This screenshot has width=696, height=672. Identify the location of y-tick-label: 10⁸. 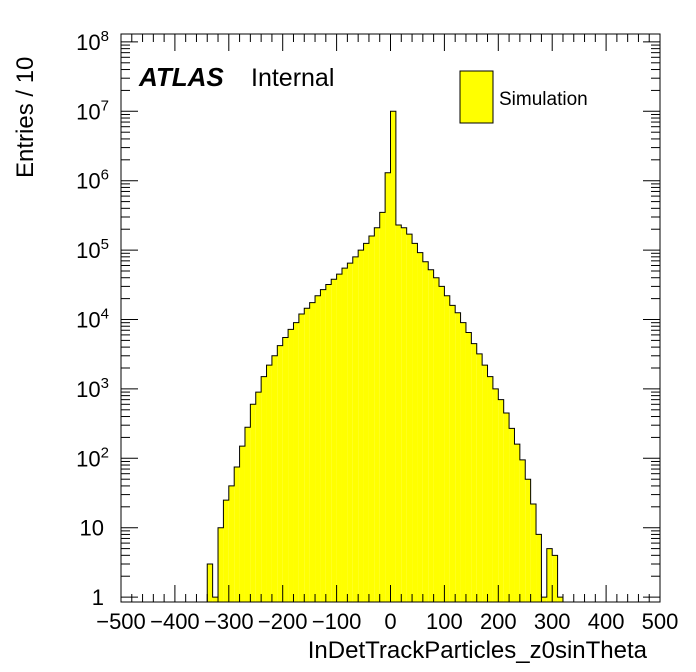
(92, 41).